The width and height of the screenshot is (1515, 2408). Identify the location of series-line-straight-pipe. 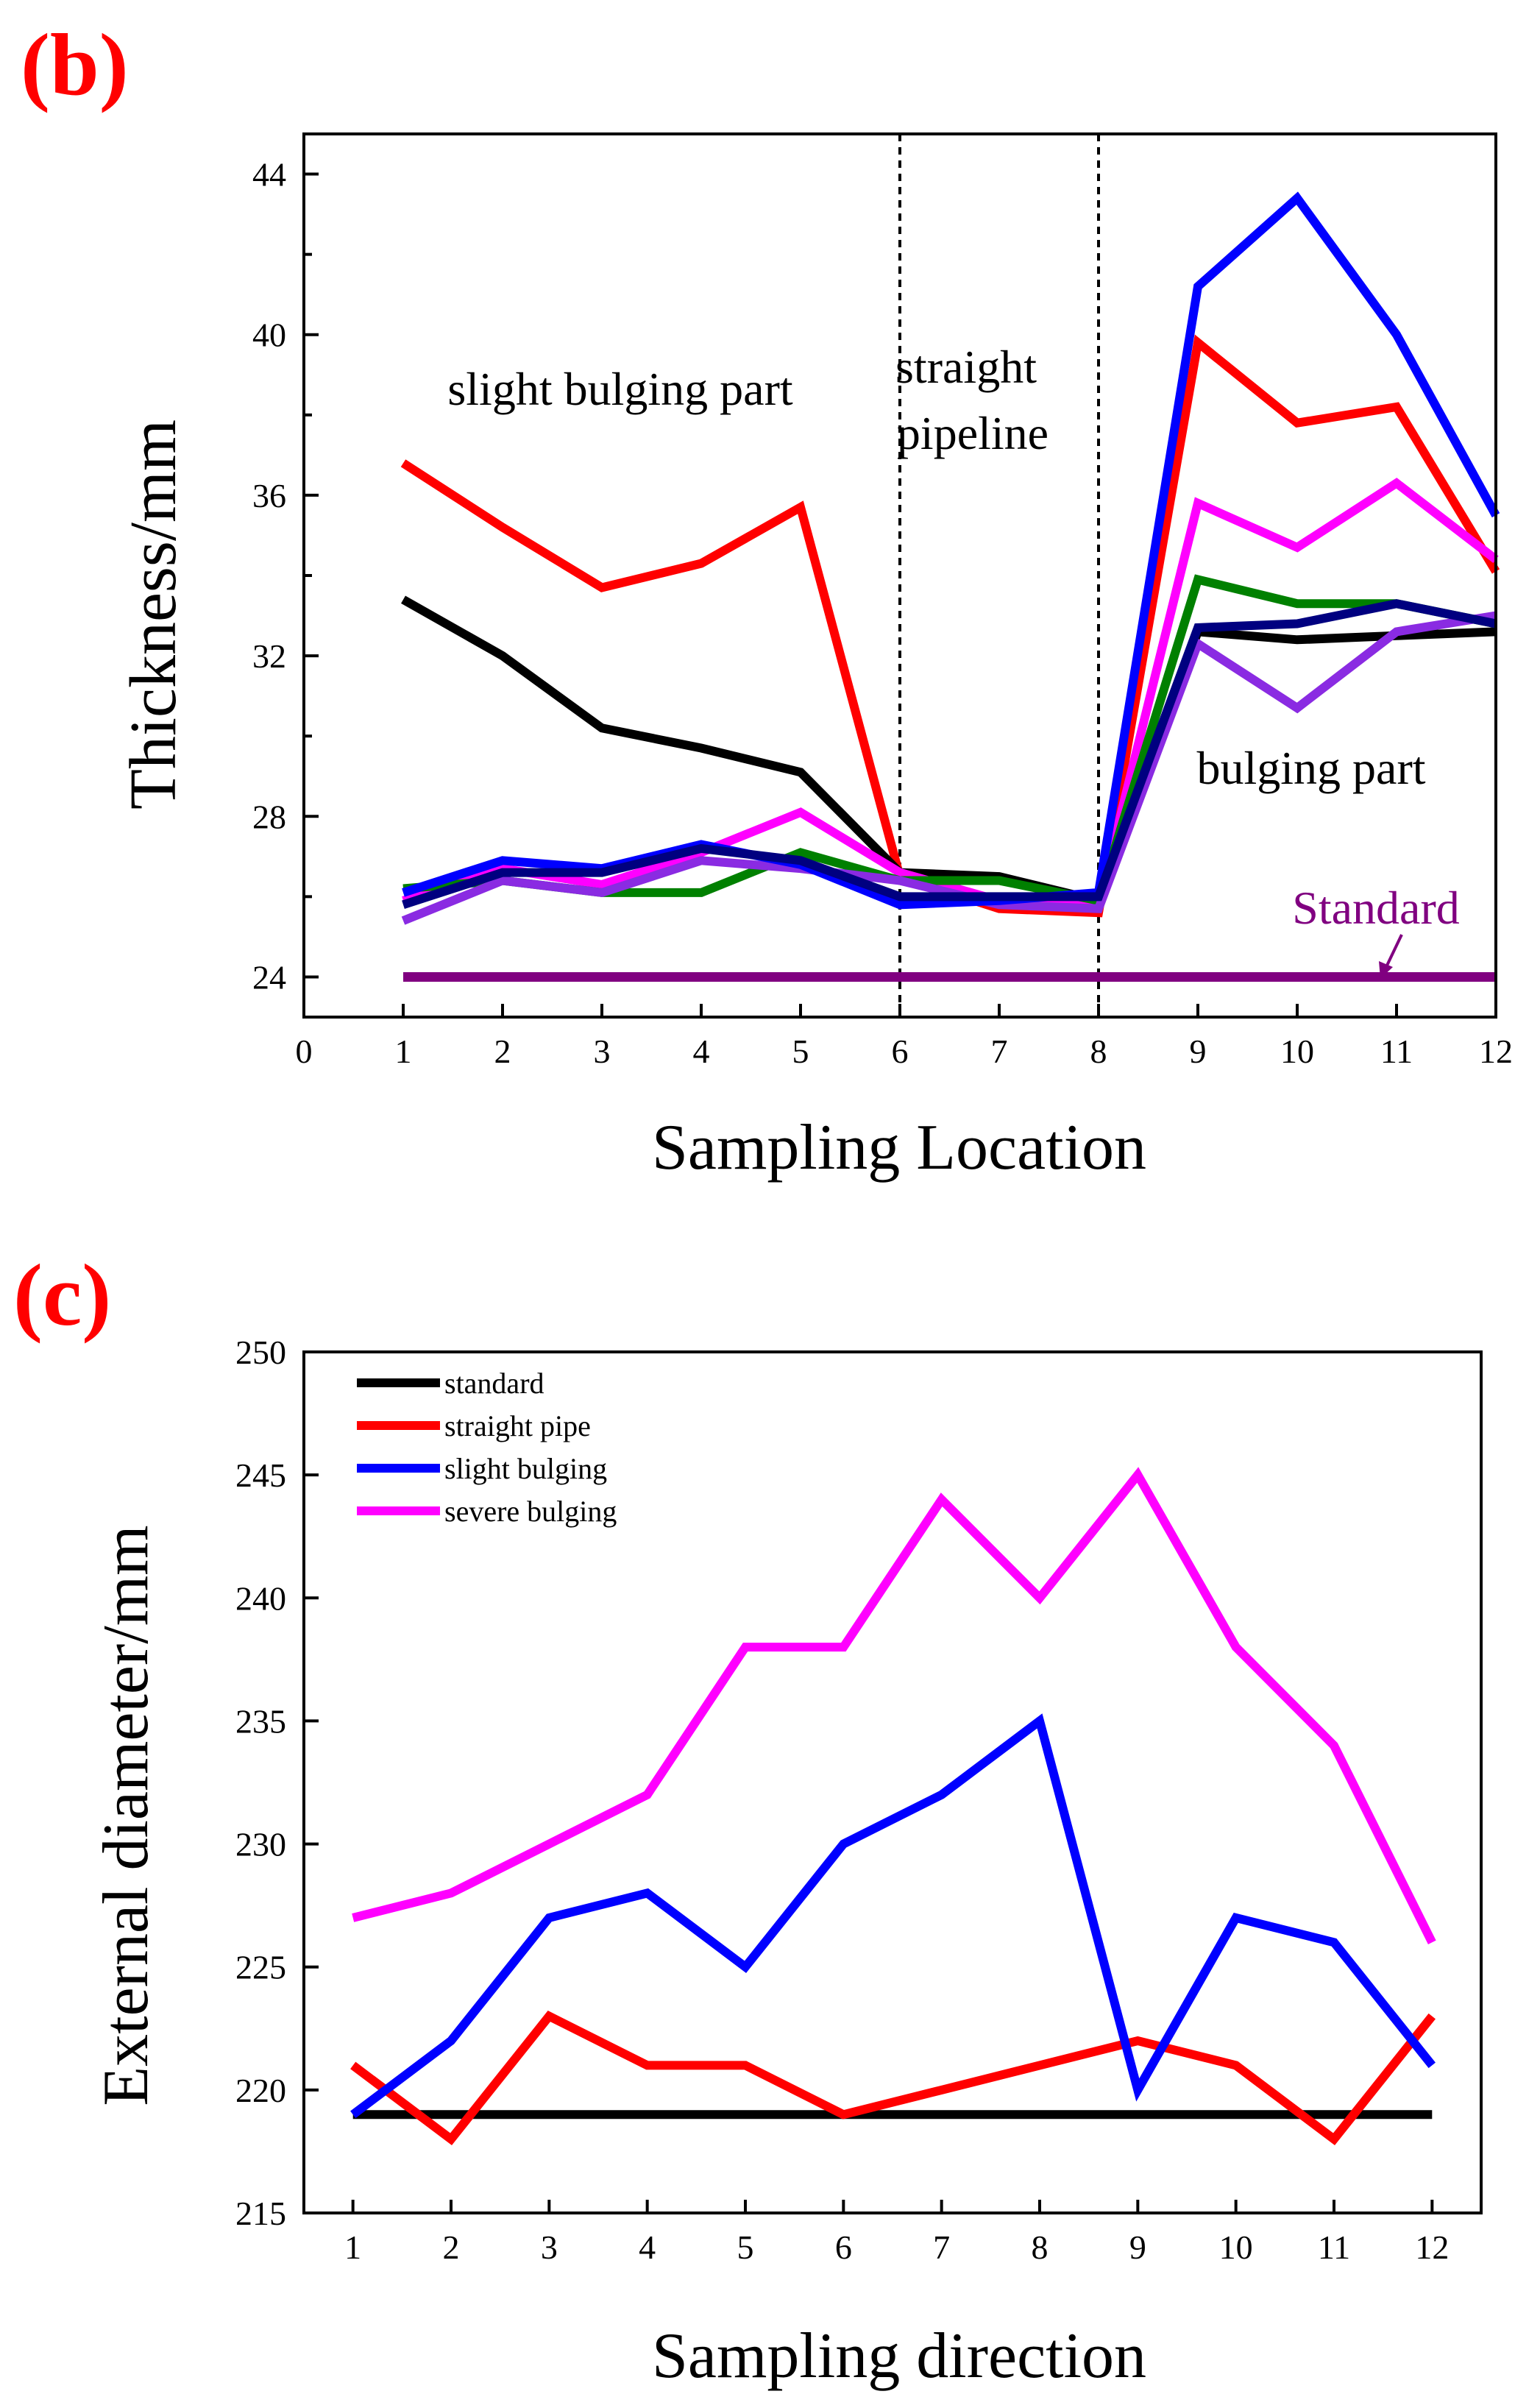
(893, 2078).